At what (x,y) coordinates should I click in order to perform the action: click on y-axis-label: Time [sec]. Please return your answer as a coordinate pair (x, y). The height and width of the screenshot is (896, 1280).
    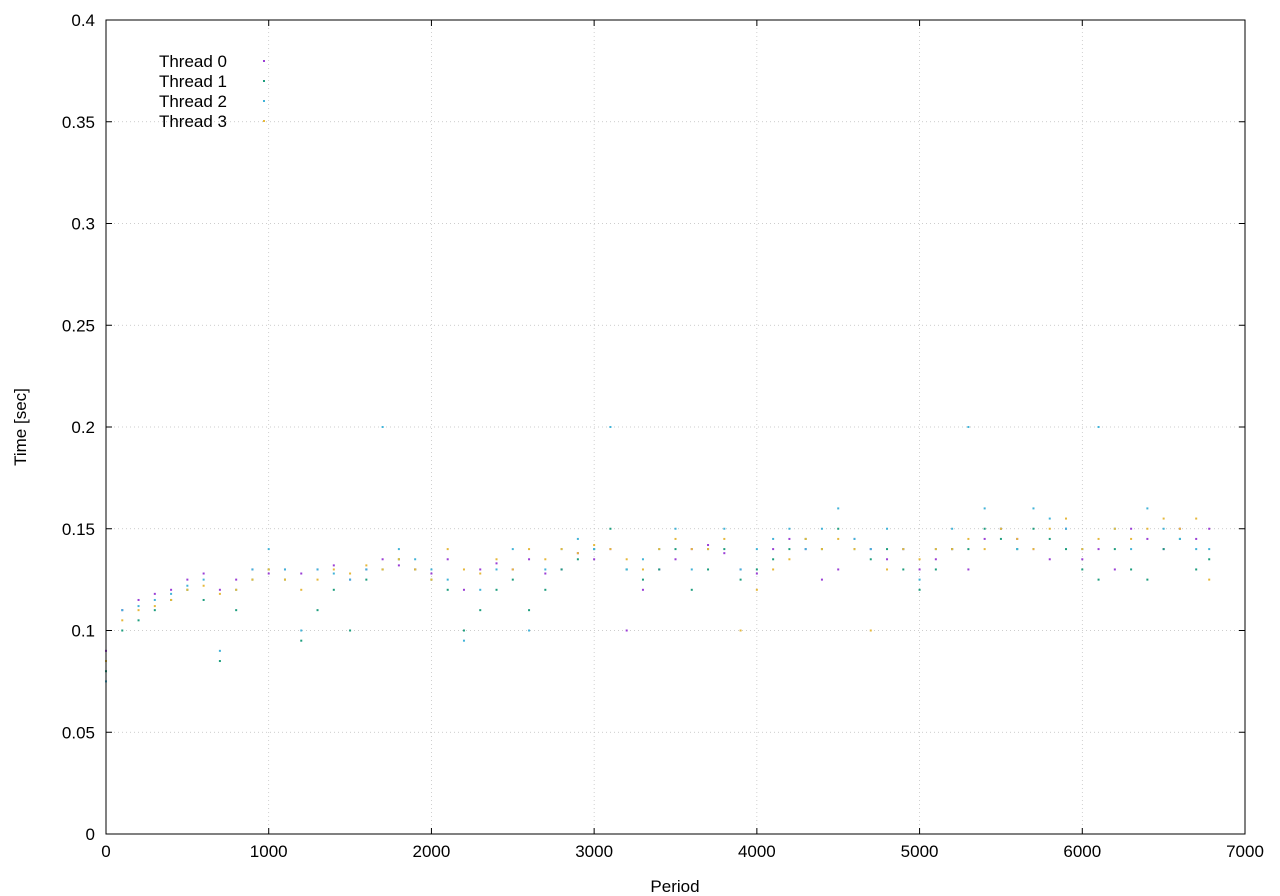
    Looking at the image, I should click on (20, 427).